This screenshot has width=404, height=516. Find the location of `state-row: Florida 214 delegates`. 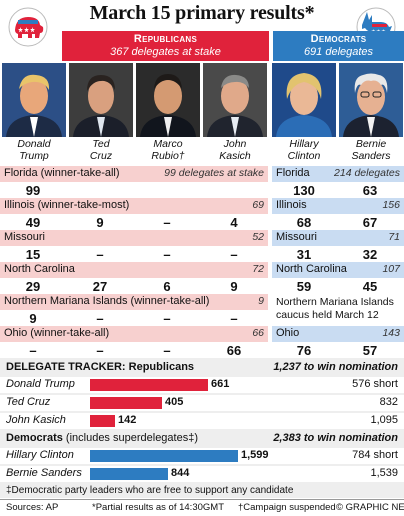

state-row: Florida 214 delegates is located at coordinates (338, 174).